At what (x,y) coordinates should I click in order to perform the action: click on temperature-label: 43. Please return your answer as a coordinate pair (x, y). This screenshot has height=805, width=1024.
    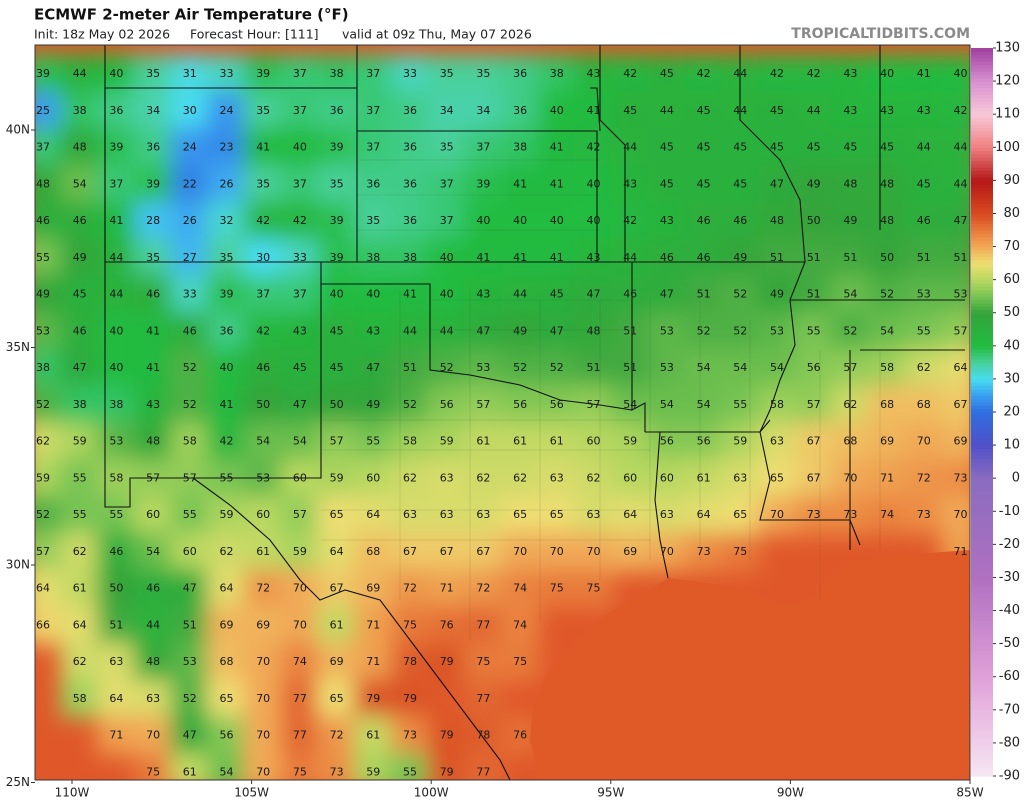
    Looking at the image, I should click on (667, 220).